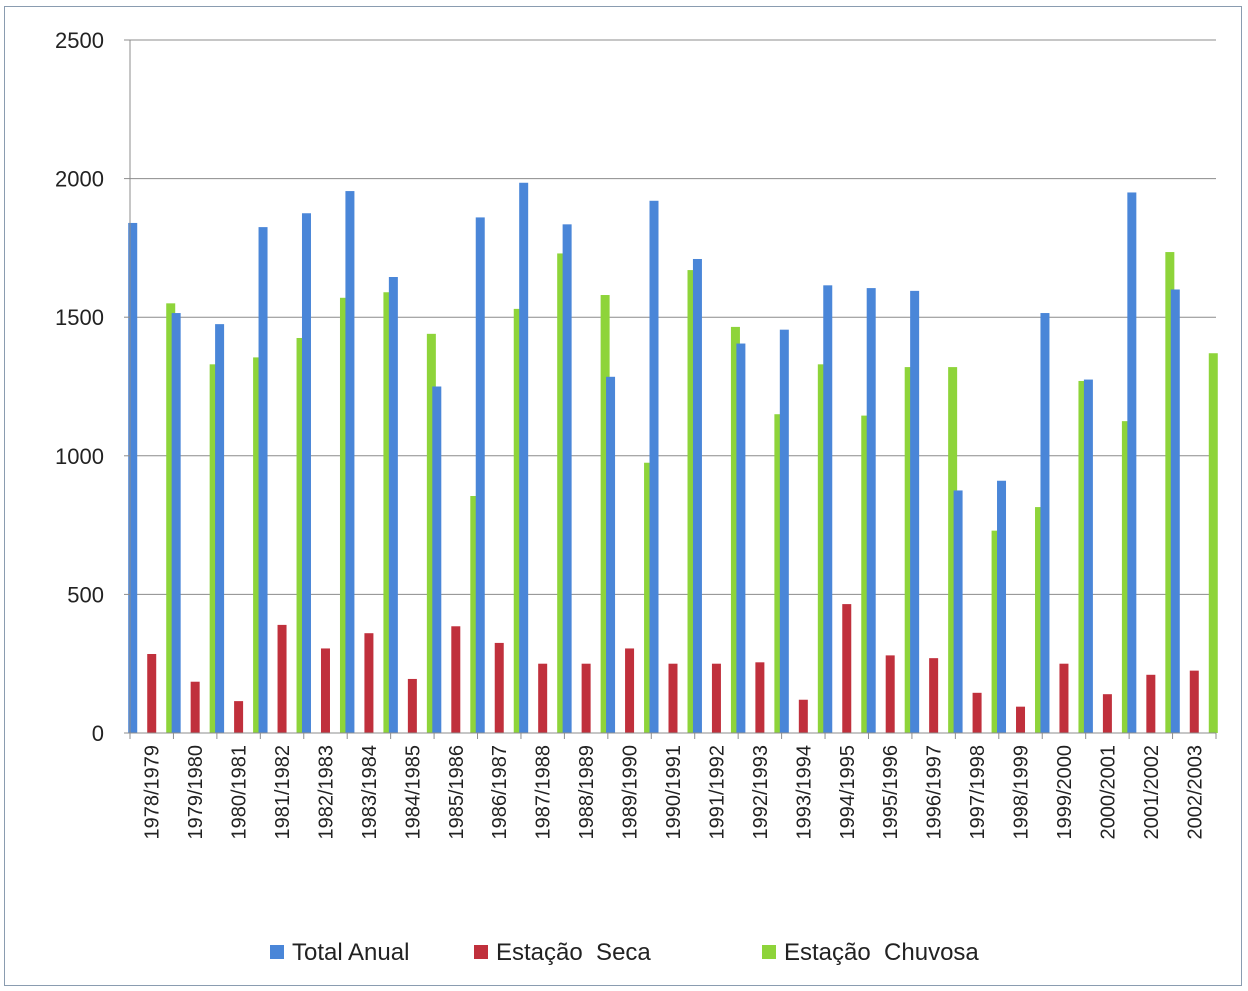 This screenshot has height=991, width=1248. Describe the element at coordinates (153, 792) in the screenshot. I see `x-tick-label: 1978/1979` at that location.